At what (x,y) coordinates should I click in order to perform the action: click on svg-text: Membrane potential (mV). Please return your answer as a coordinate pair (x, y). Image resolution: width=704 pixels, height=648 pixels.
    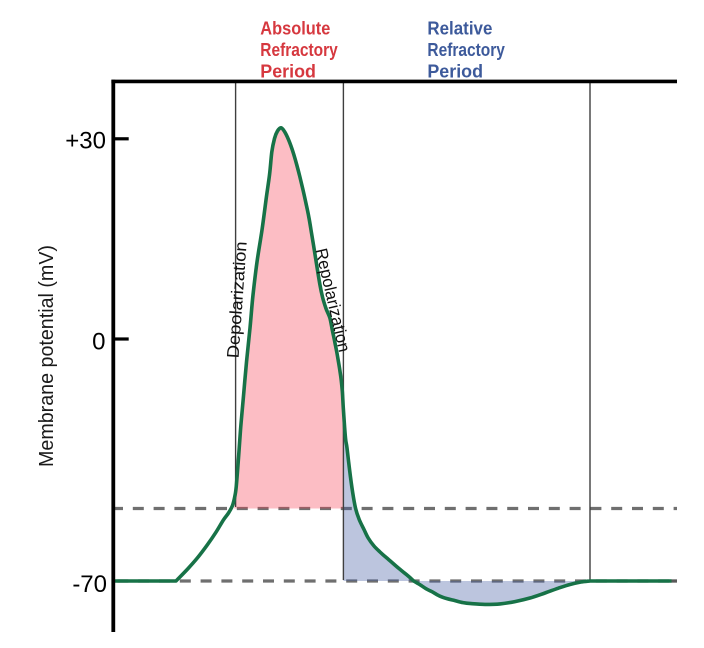
    Looking at the image, I should click on (46, 356).